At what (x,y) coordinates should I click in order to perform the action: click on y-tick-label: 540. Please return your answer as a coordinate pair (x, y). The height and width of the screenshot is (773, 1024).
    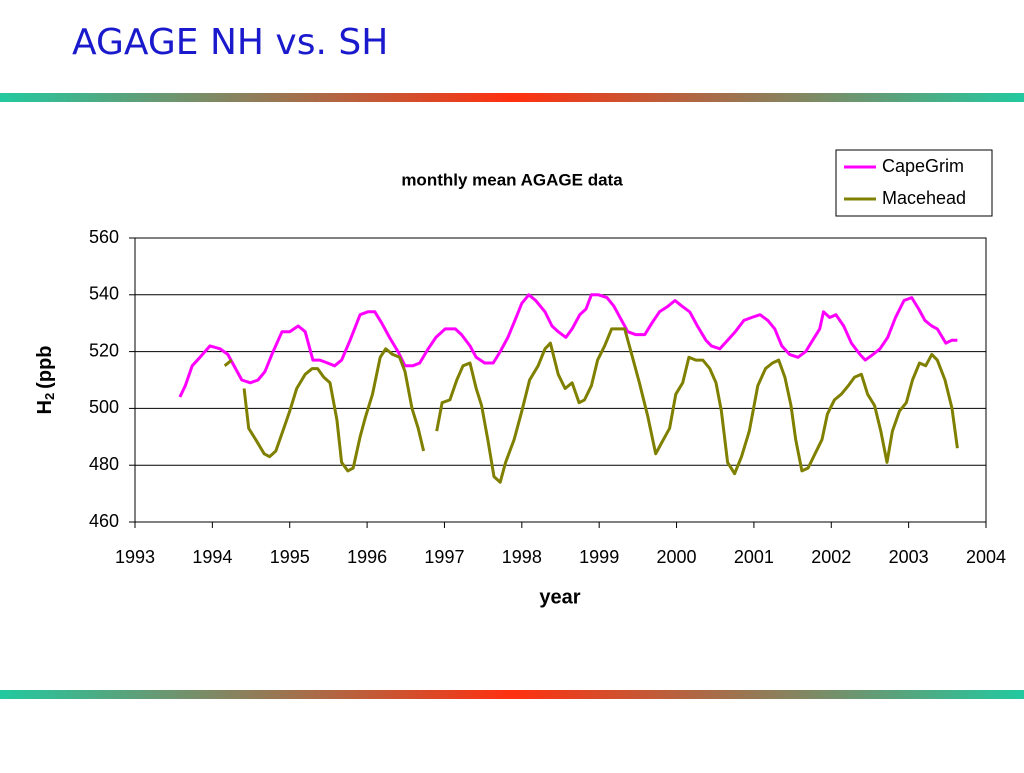
    Looking at the image, I should click on (104, 294).